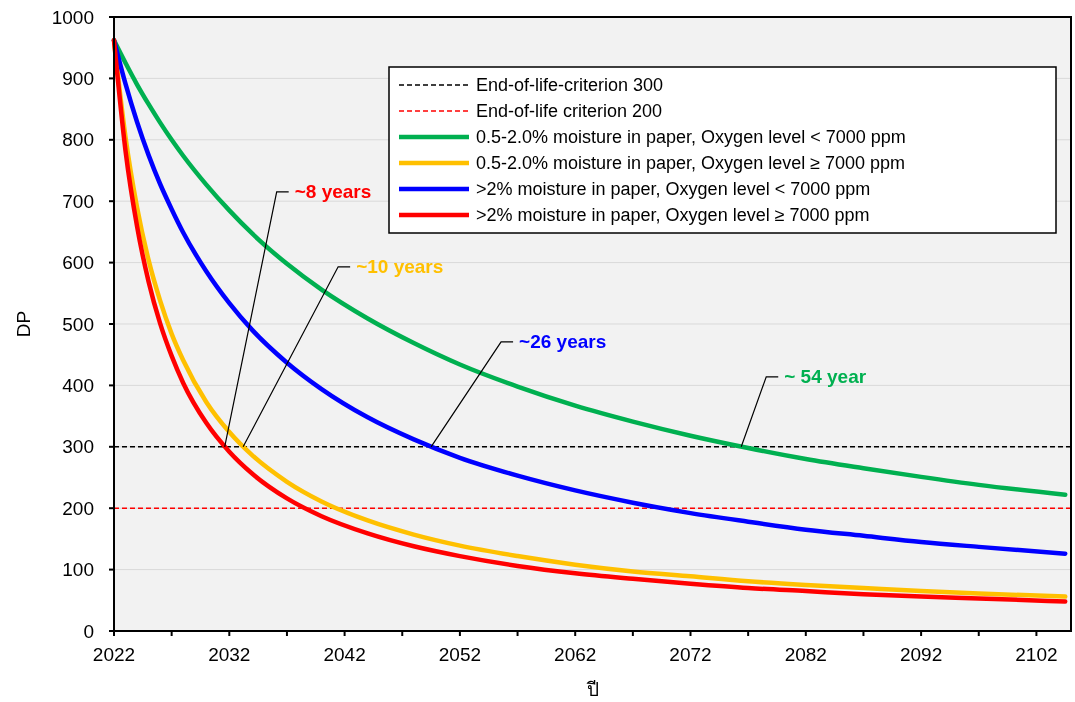  Describe the element at coordinates (1036, 654) in the screenshot. I see `x-tick-label: 2102` at that location.